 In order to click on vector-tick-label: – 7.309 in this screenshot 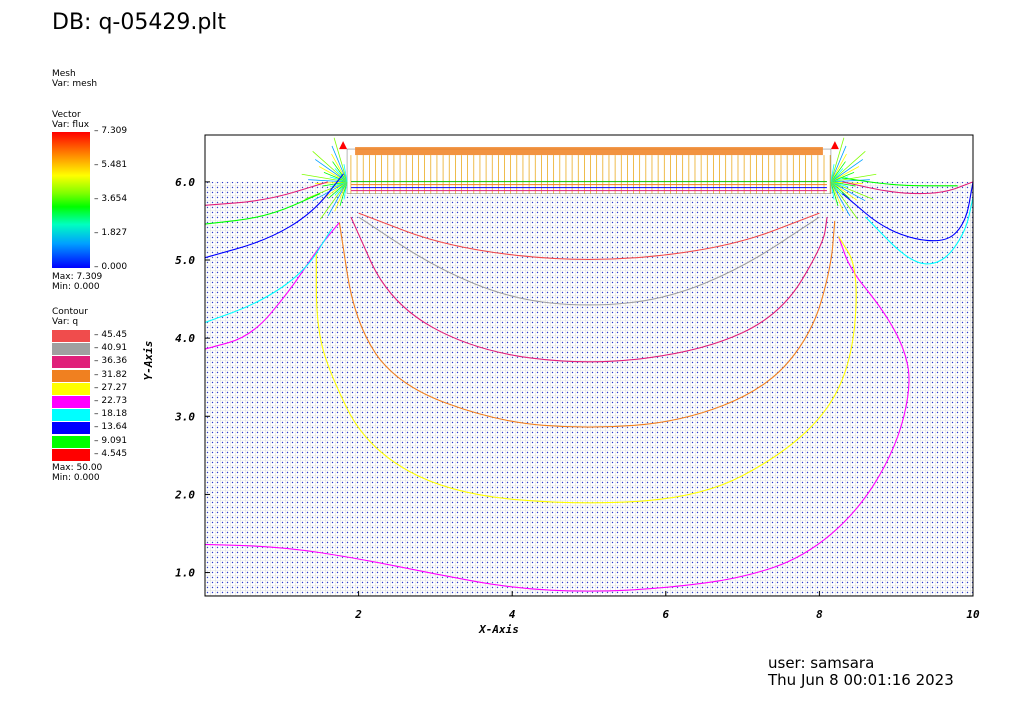, I will do `click(111, 131)`.